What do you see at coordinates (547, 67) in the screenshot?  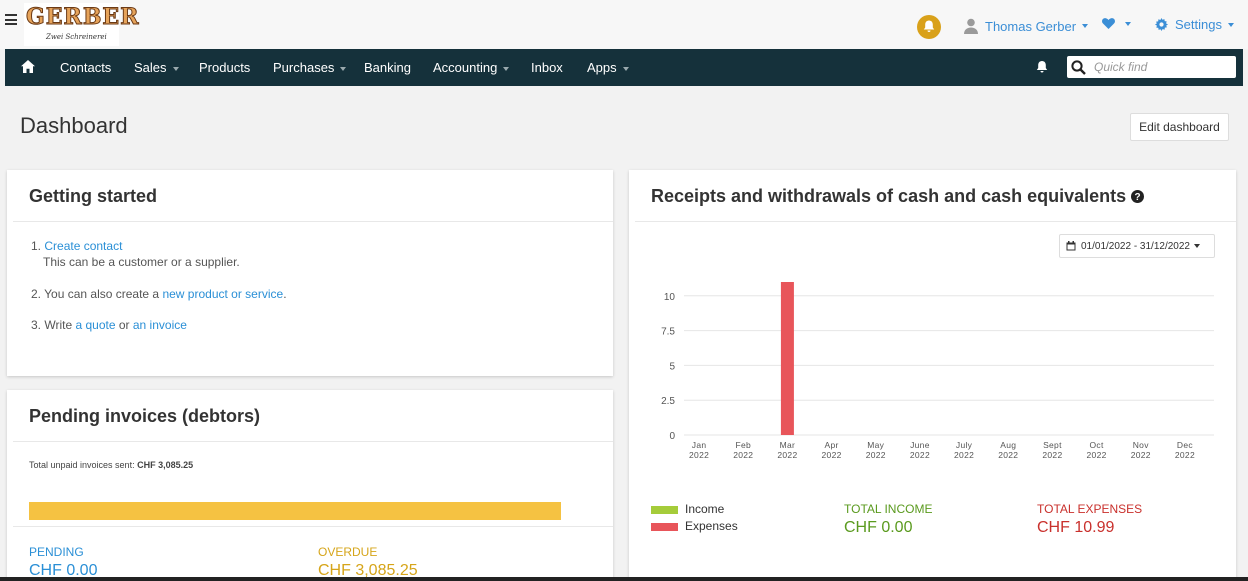 I see `nav-item-inbox: Inbox` at bounding box center [547, 67].